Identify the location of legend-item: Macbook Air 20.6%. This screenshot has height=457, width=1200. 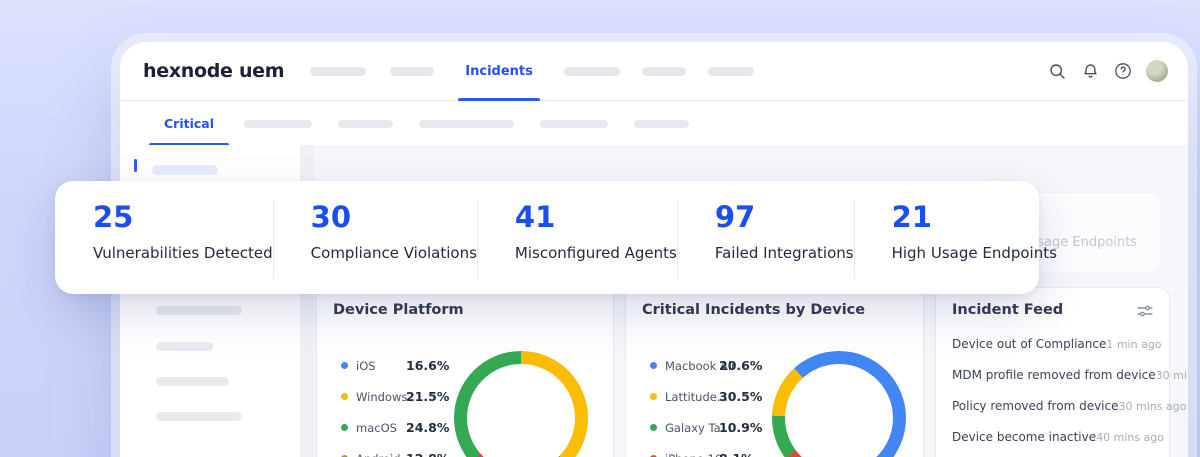
(694, 365).